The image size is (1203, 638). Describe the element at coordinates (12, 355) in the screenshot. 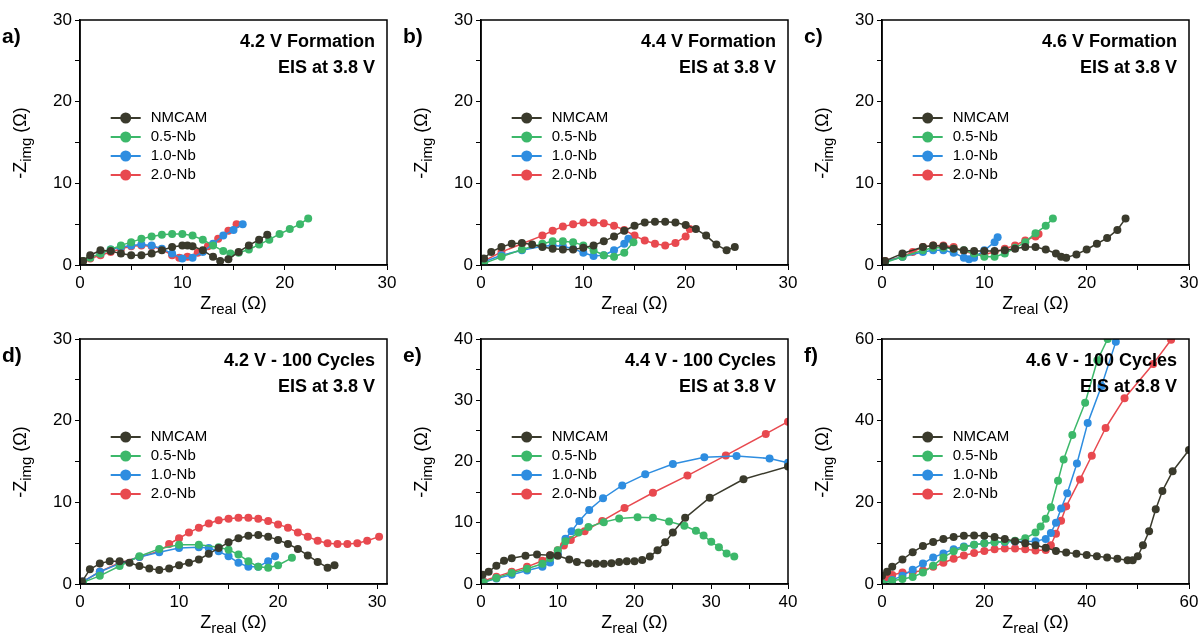

I see `text: d)` at that location.